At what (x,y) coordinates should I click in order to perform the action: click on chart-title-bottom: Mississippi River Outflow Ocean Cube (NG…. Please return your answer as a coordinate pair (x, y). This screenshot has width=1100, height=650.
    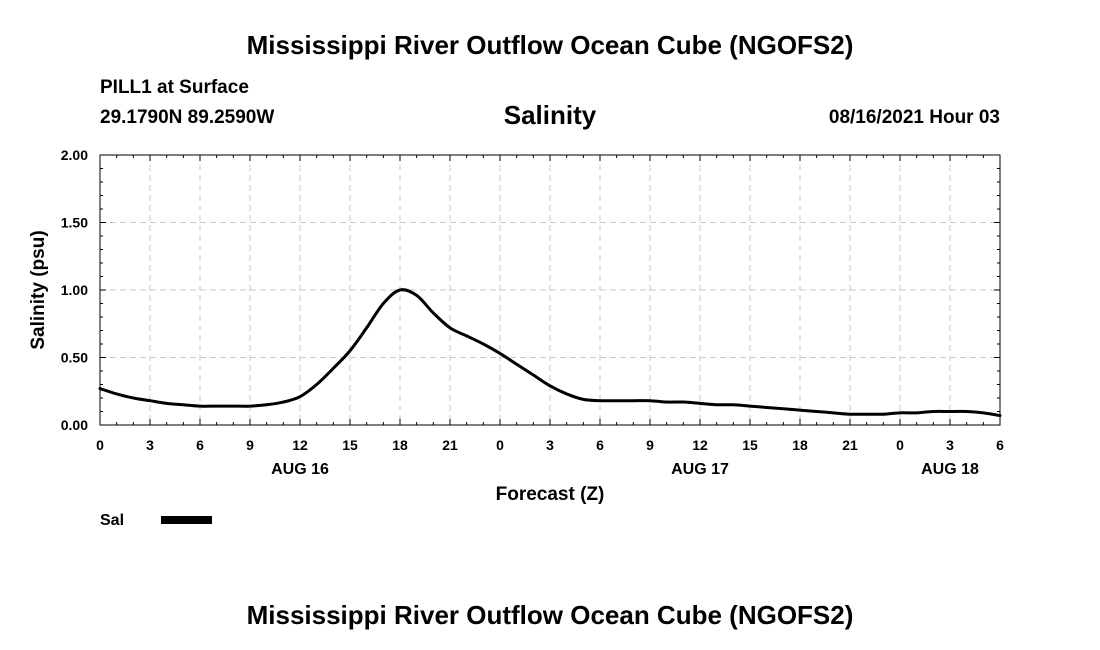
    Looking at the image, I should click on (550, 615).